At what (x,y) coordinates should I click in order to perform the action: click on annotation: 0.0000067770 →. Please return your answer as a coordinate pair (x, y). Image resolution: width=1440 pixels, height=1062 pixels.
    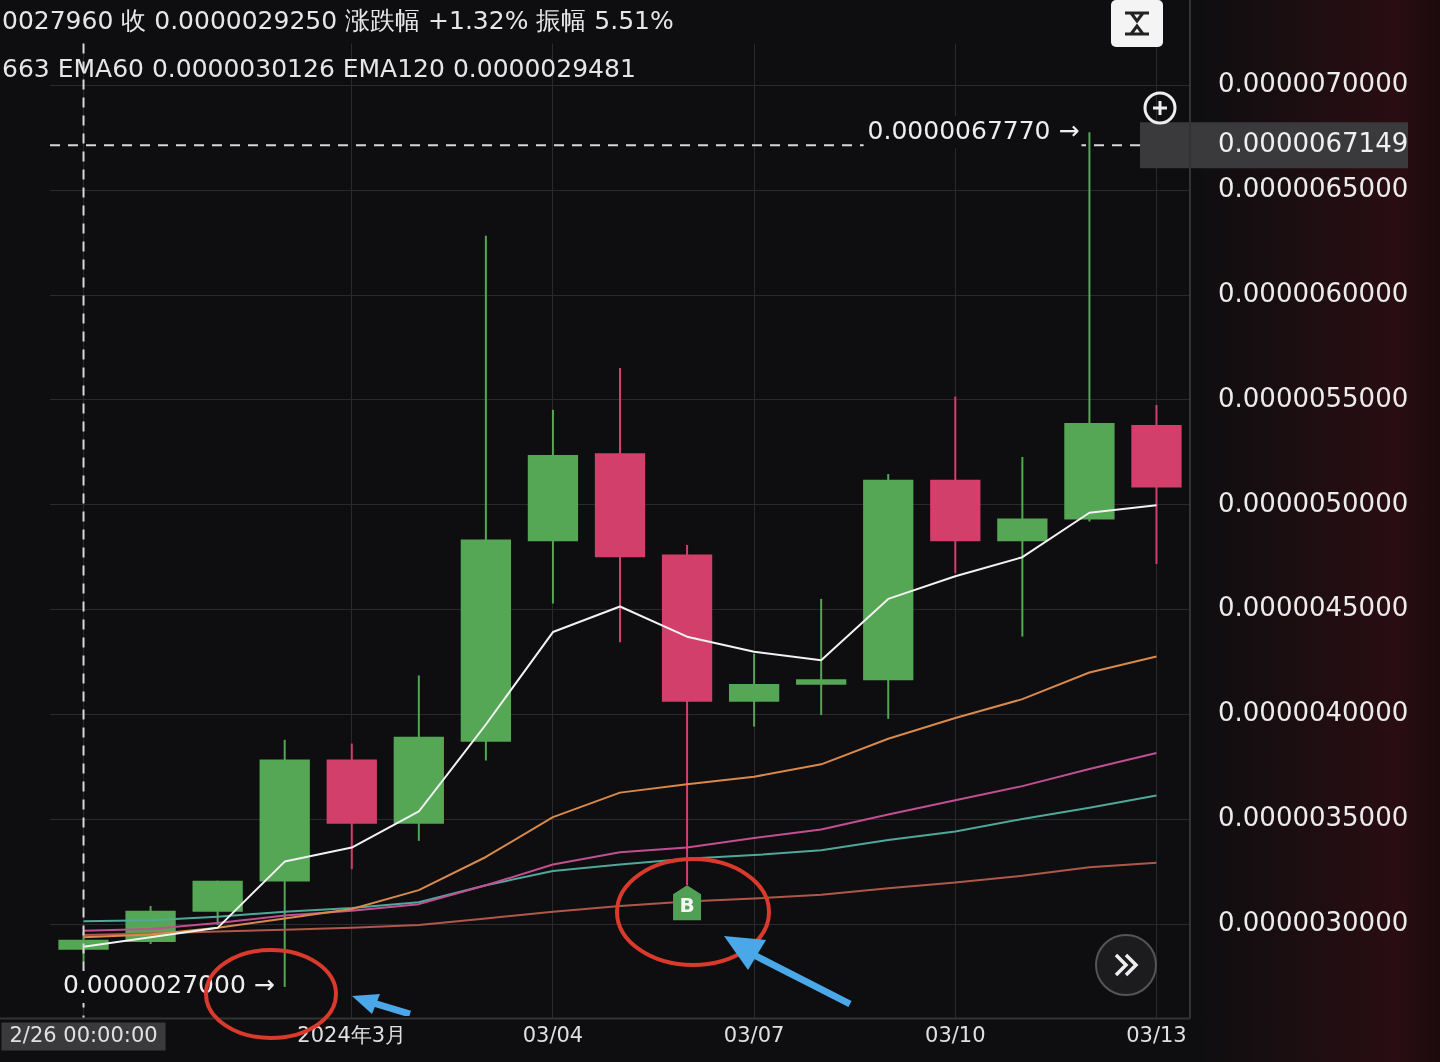
    Looking at the image, I should click on (973, 130).